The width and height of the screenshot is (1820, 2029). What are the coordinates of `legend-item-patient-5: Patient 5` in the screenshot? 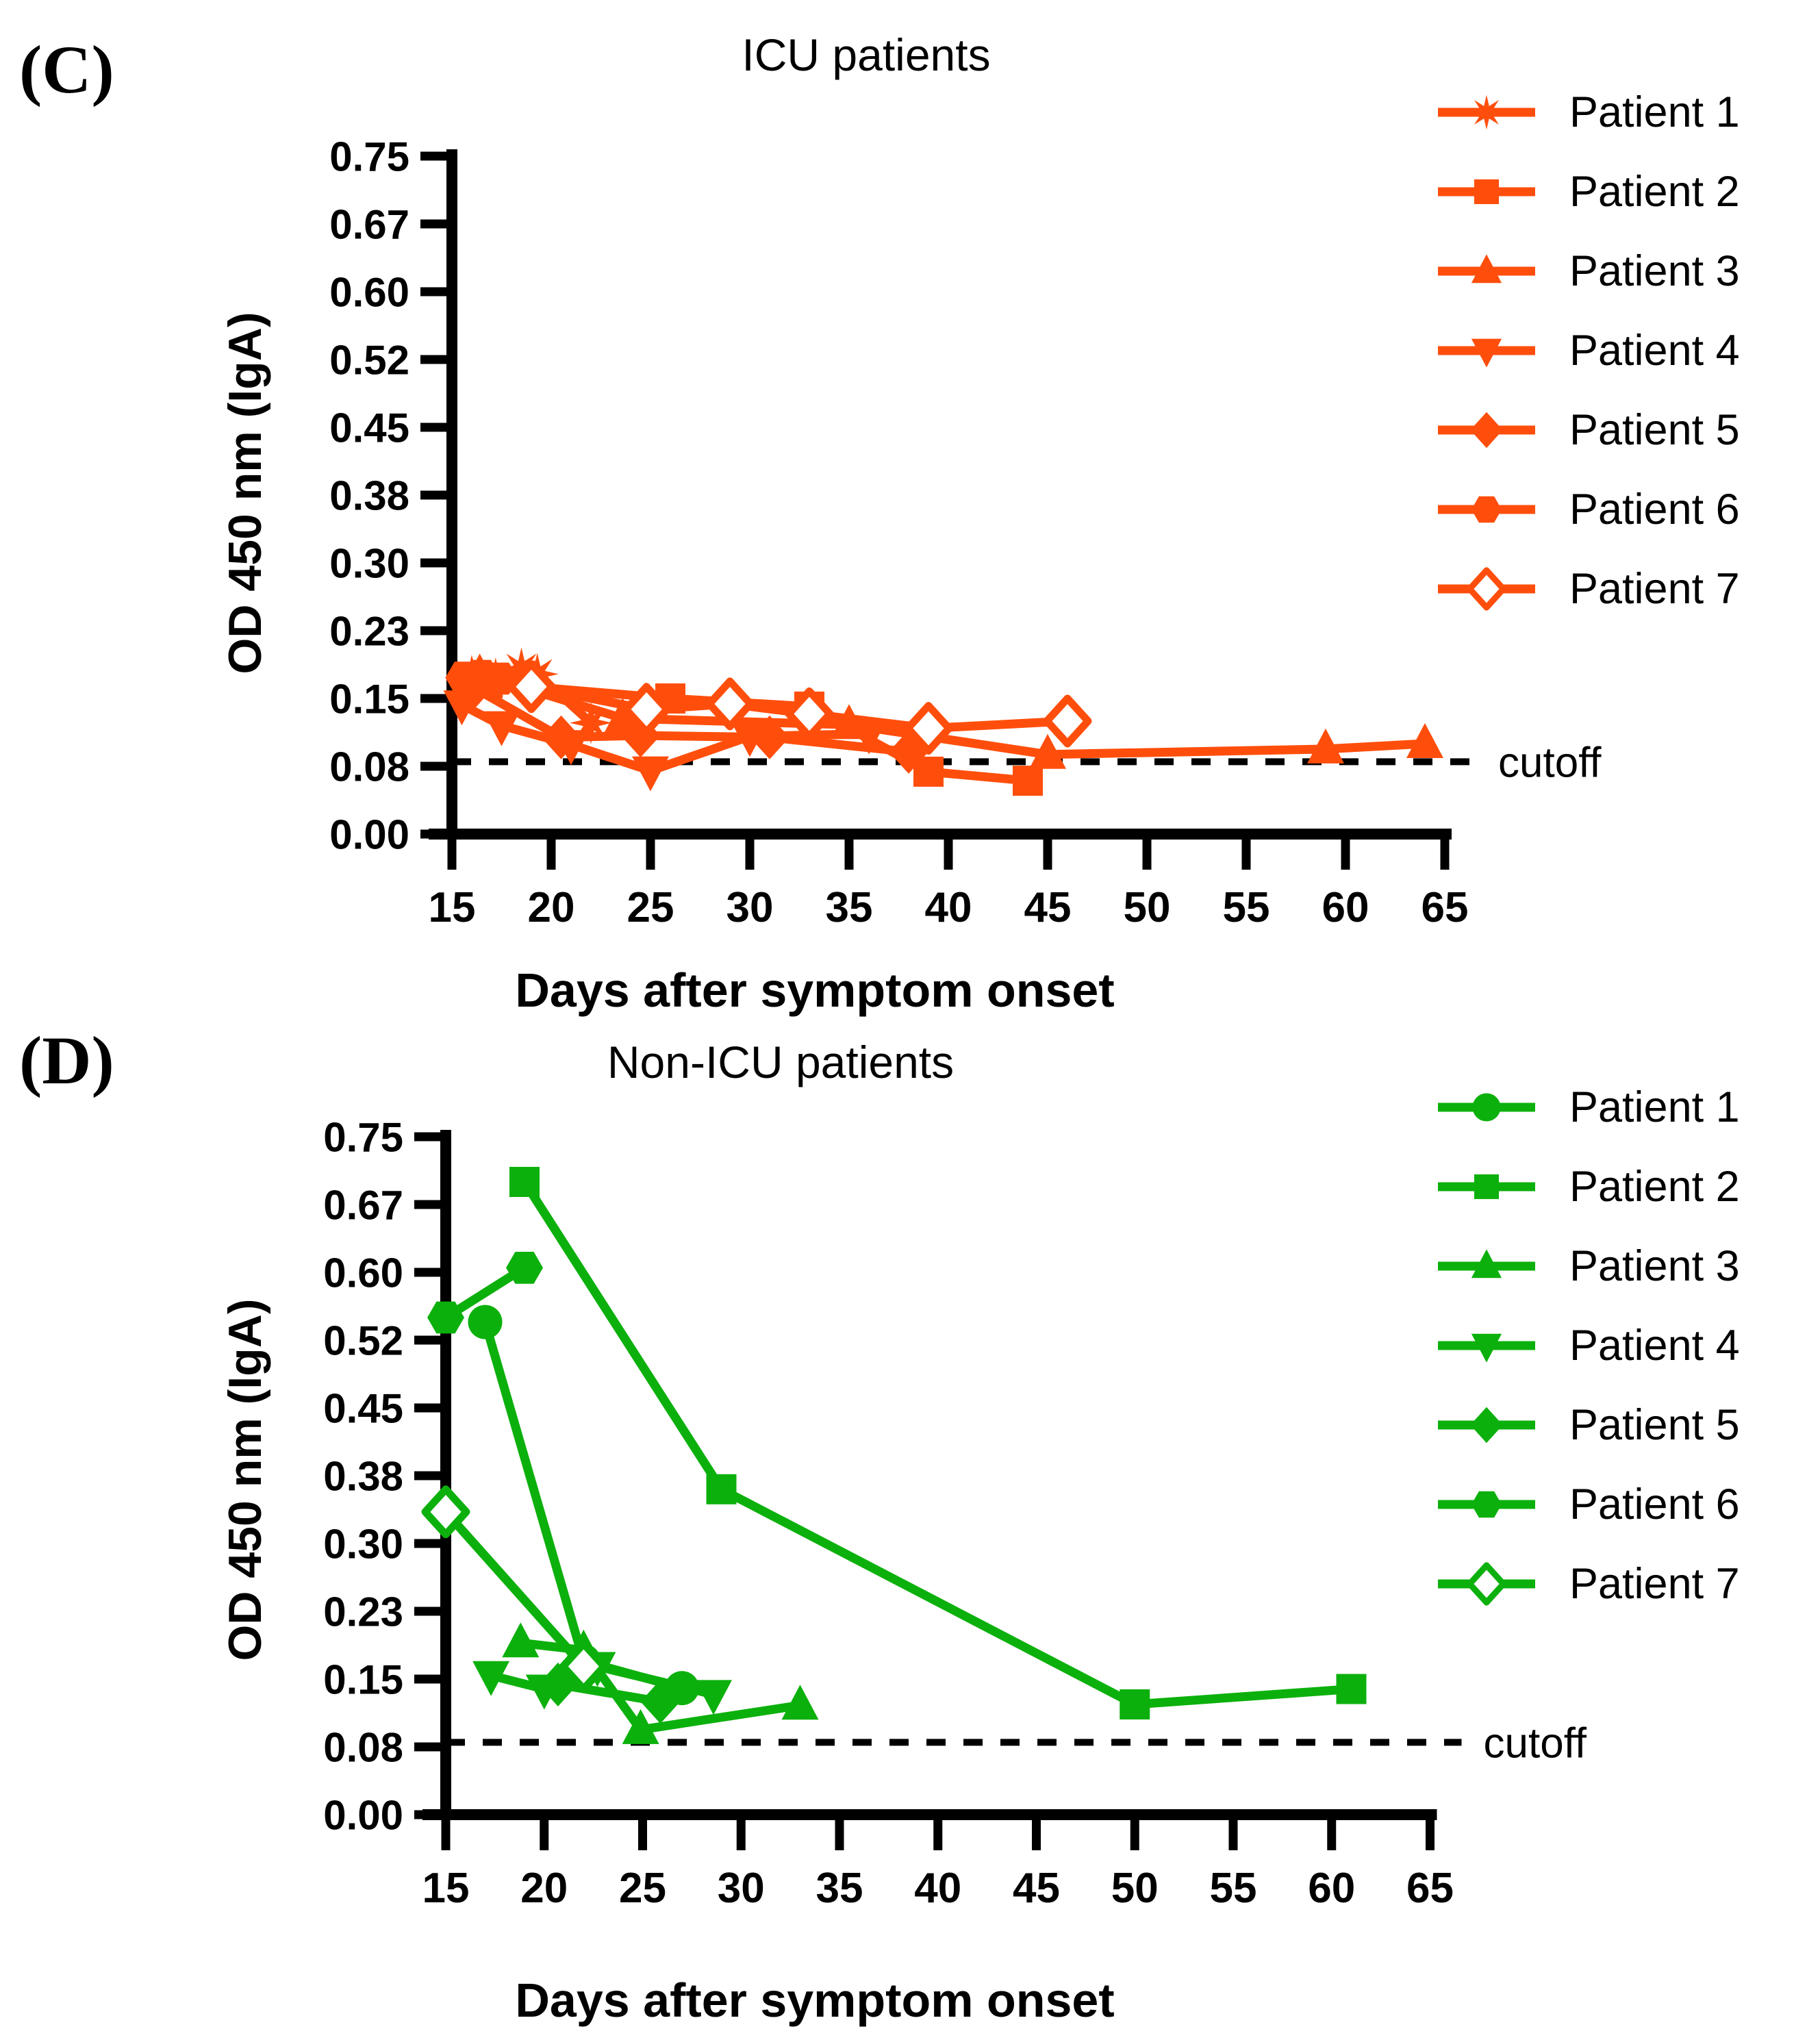 It's located at (1587, 1425).